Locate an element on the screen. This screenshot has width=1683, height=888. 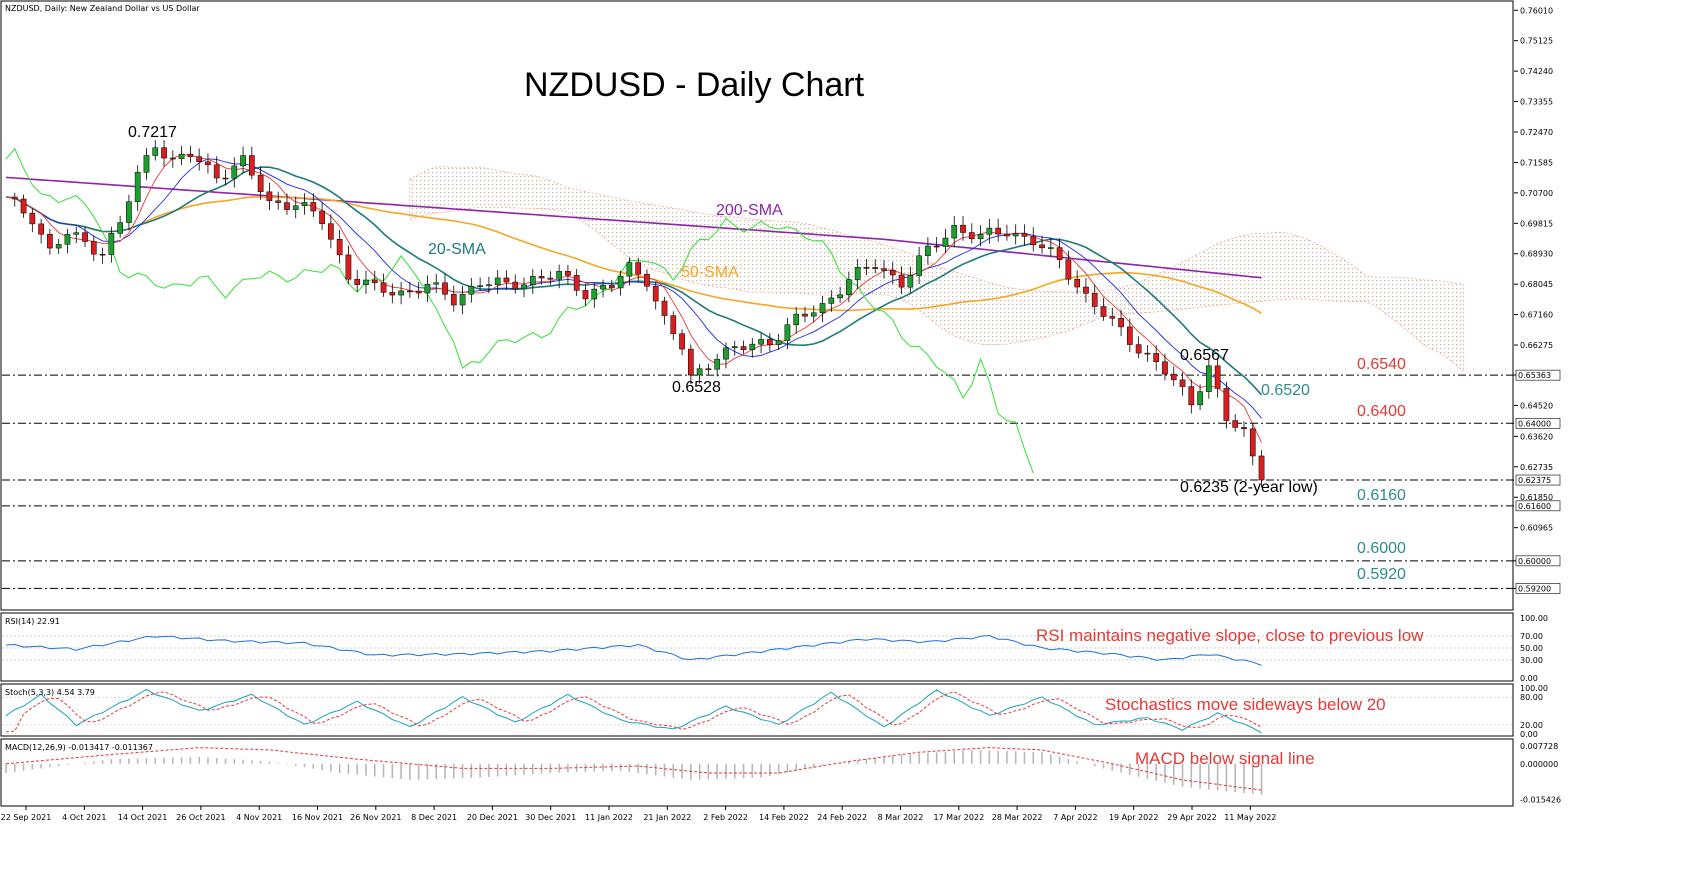
rsi-tick-label: 50.00 is located at coordinates (1531, 648).